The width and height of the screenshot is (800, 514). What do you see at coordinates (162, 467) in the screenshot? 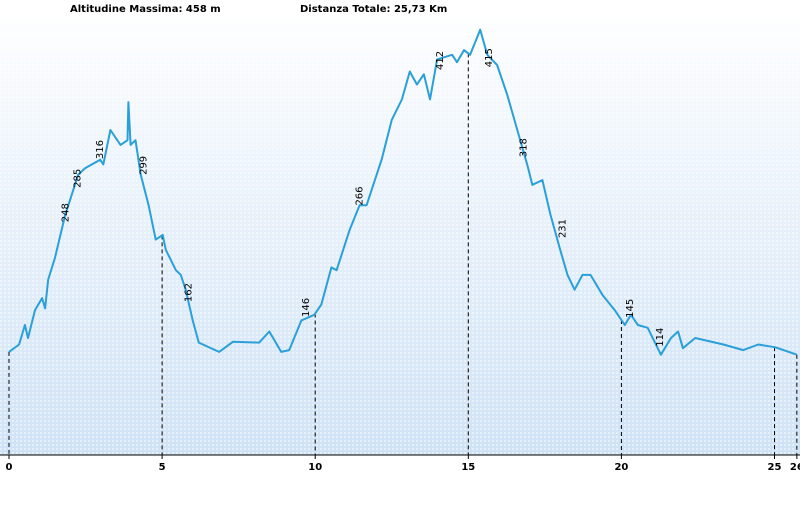
I see `x-tick-label: 5` at bounding box center [162, 467].